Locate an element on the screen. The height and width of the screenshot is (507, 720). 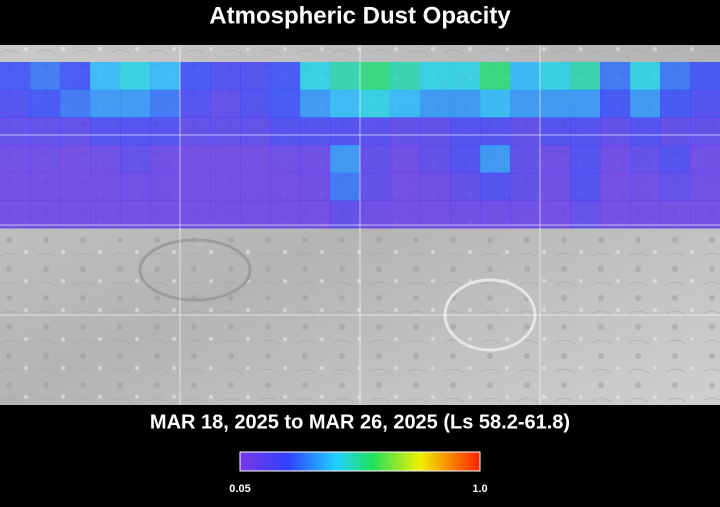
colorbar is located at coordinates (360, 461).